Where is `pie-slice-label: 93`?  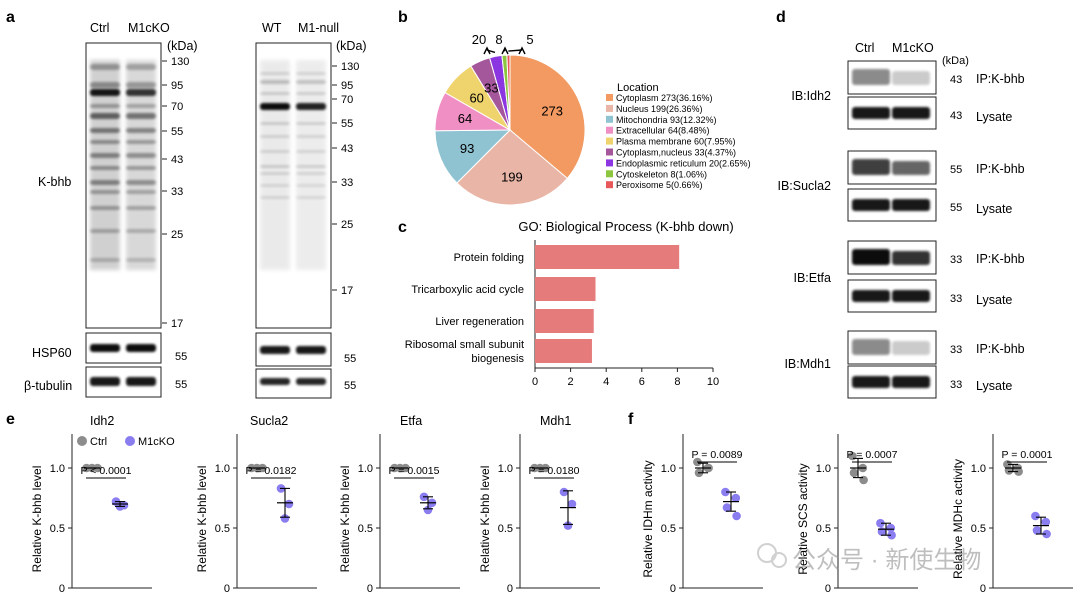
pie-slice-label: 93 is located at coordinates (467, 148).